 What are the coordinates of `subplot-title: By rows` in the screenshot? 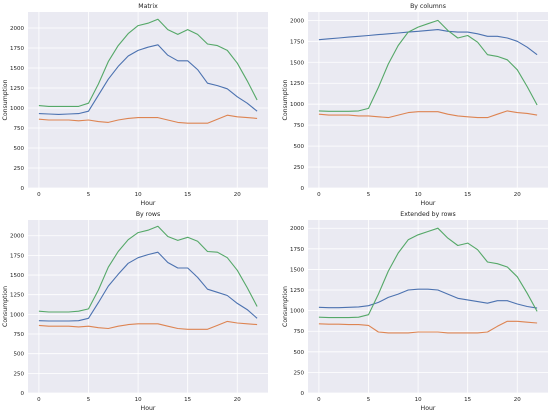 It's located at (148, 214).